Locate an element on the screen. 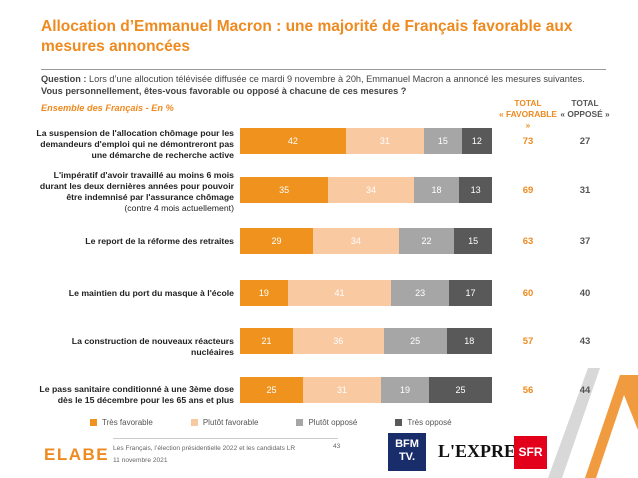 Image resolution: width=638 pixels, height=478 pixels. bar-segment-plut-t-oppos-: 18 is located at coordinates (436, 190).